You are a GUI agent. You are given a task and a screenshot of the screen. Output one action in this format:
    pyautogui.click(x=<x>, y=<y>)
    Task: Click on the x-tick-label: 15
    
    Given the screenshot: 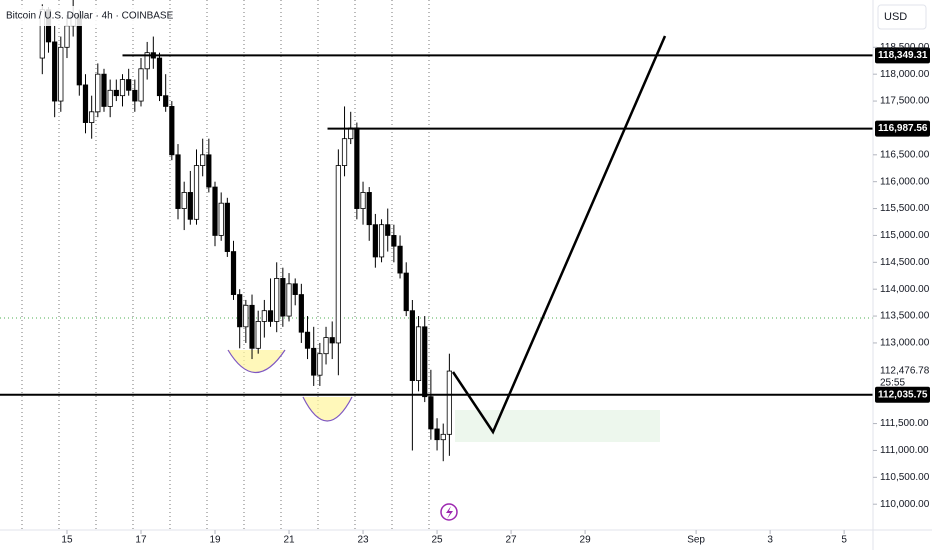 What is the action you would take?
    pyautogui.click(x=67, y=540)
    